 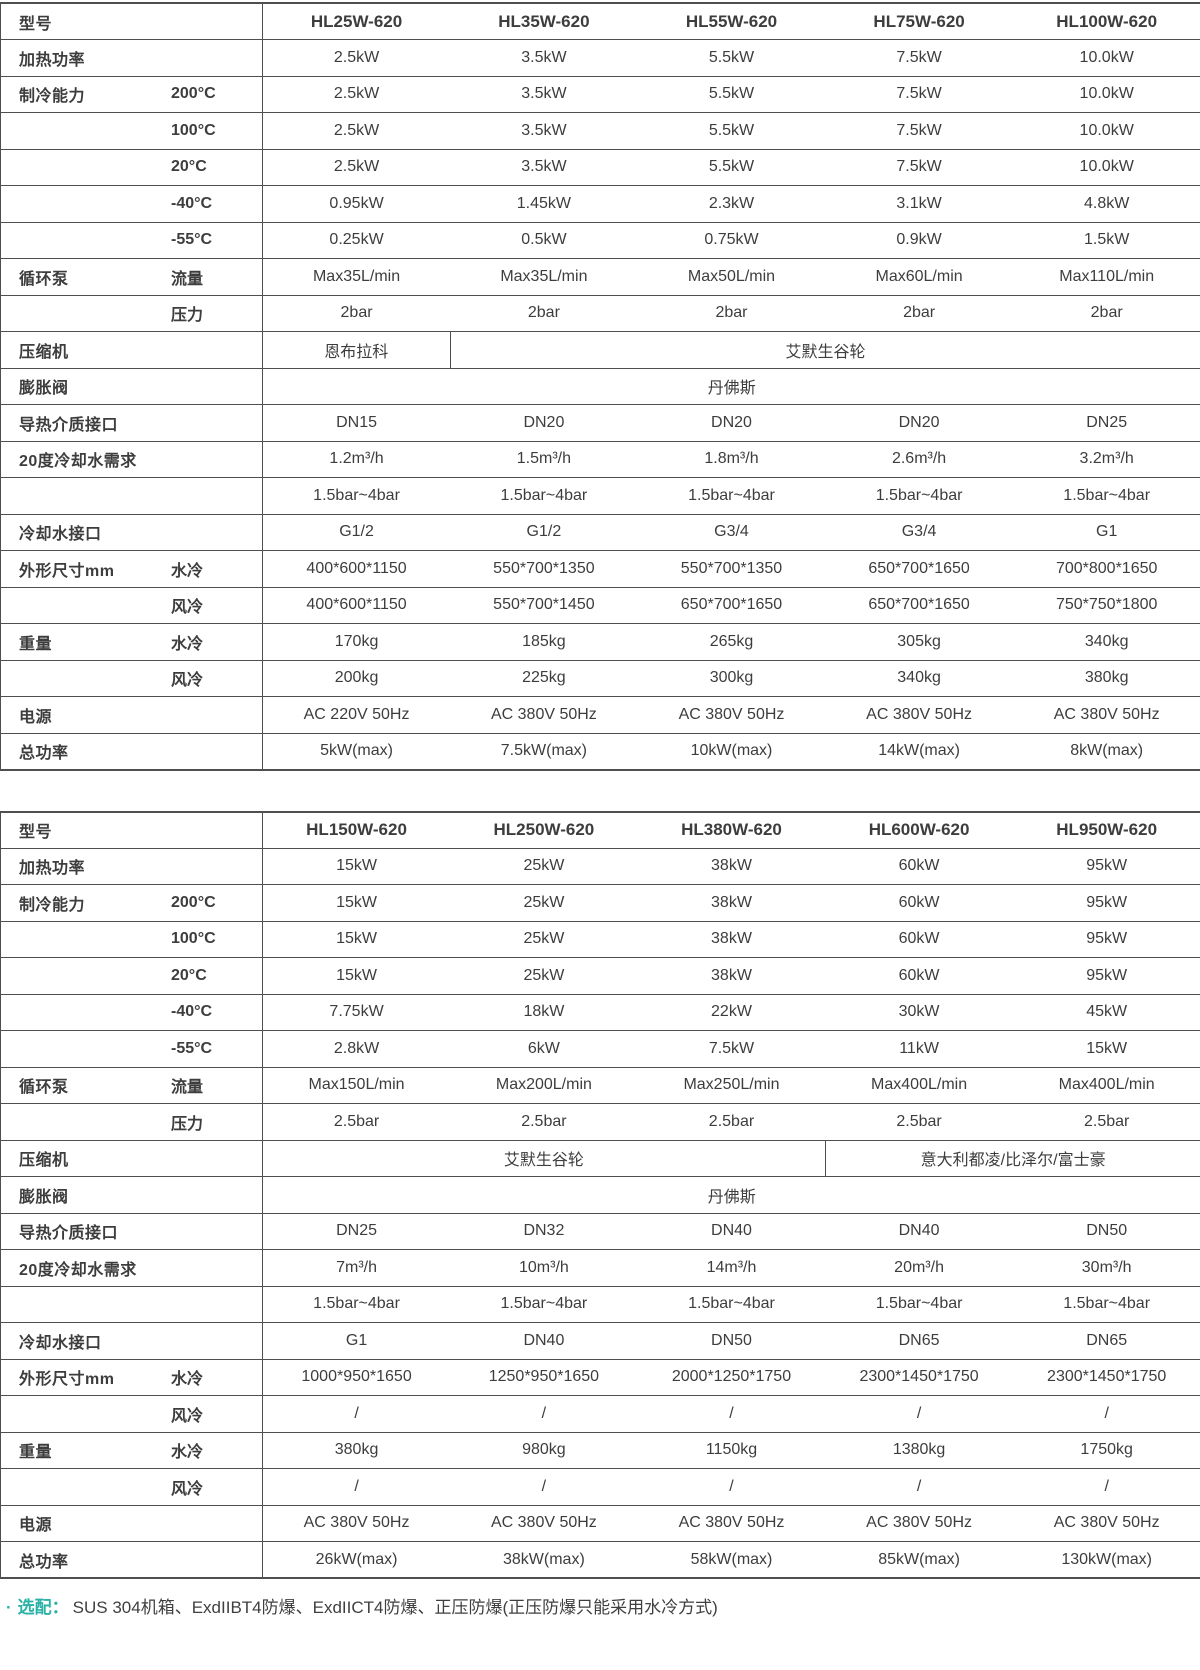 What do you see at coordinates (919, 866) in the screenshot?
I see `spec-value: 60kW` at bounding box center [919, 866].